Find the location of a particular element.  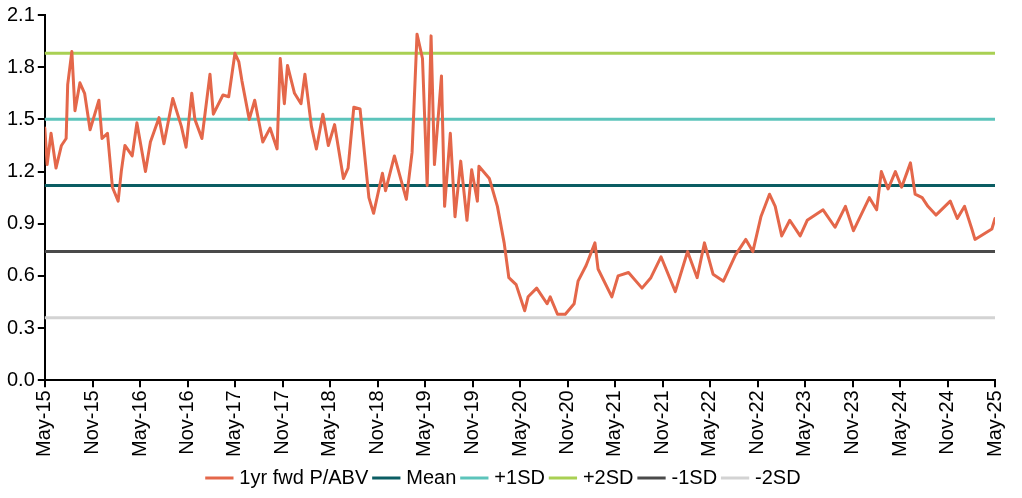

y-tick-label: 0.0 is located at coordinates (20, 378).